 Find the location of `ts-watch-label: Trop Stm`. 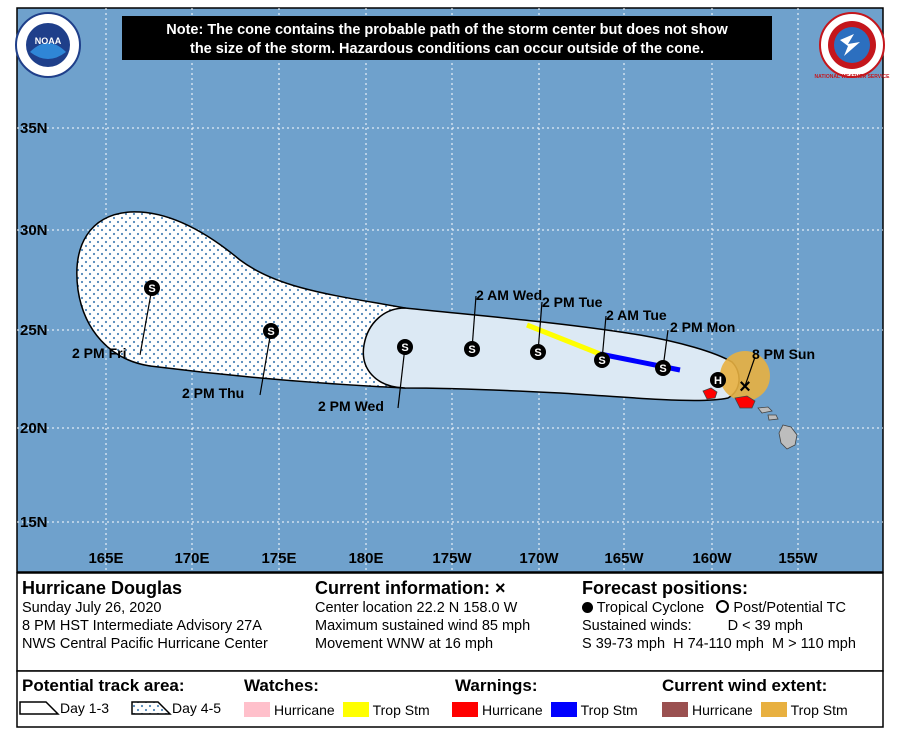

ts-watch-label: Trop Stm is located at coordinates (401, 710).